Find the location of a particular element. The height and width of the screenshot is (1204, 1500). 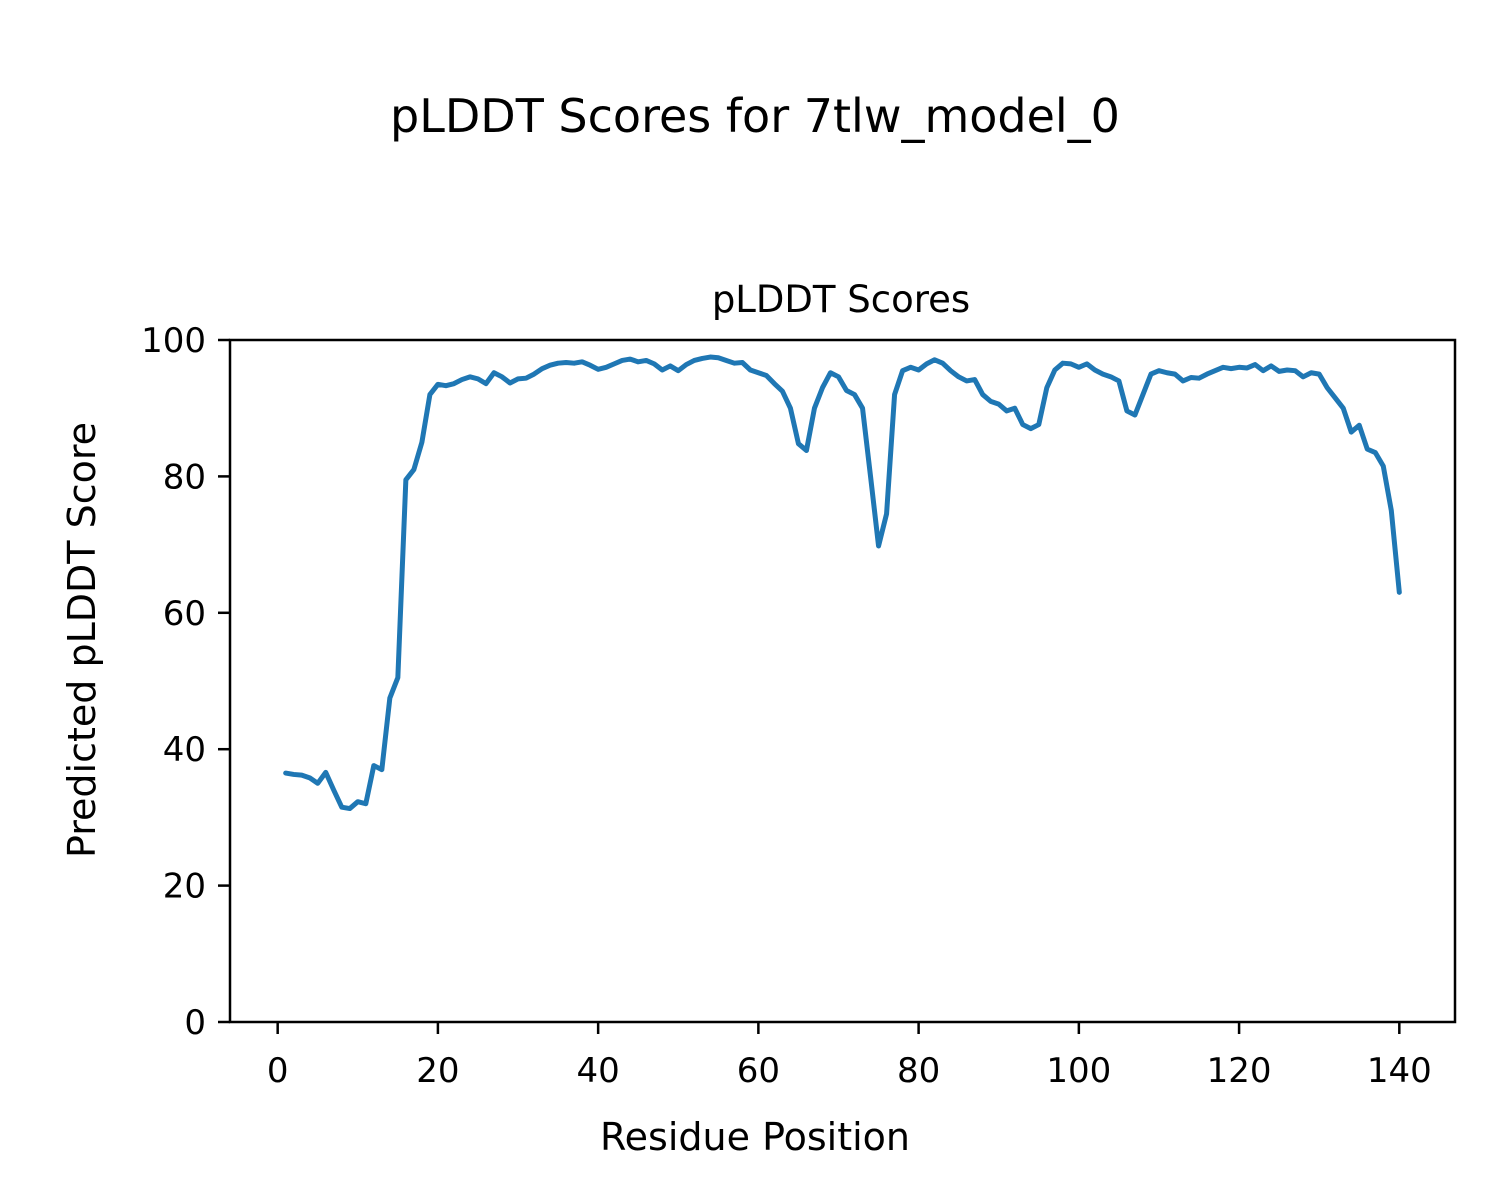

x-tick-label: 120 is located at coordinates (1239, 1071).